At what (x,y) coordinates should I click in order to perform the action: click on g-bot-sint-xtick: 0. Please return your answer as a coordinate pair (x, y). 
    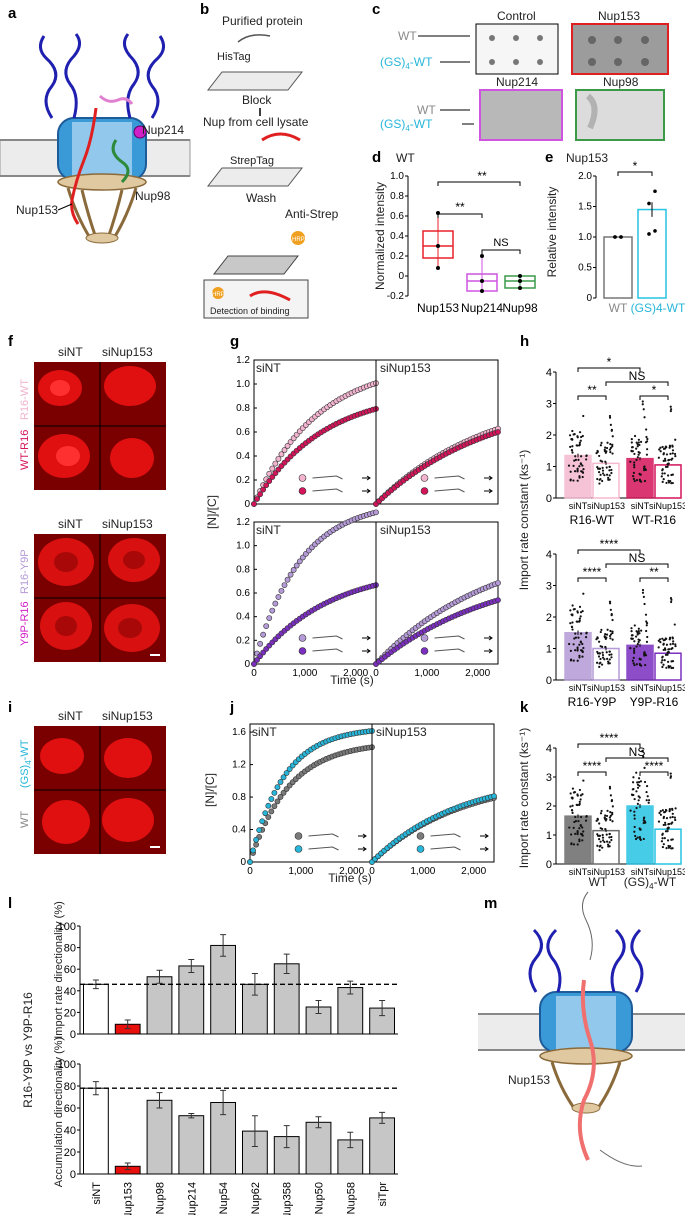
    Looking at the image, I should click on (254, 673).